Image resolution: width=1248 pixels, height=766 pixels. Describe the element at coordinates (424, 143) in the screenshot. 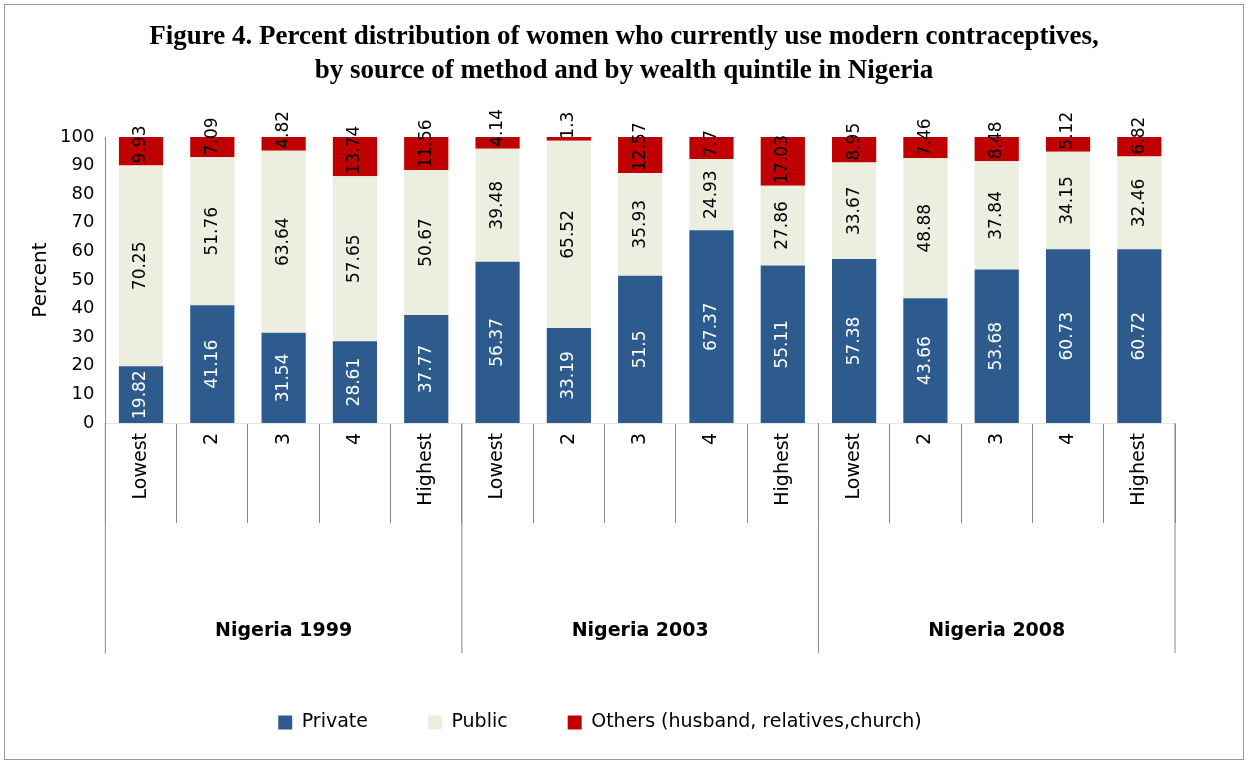

I see `data-label: 11.56` at that location.